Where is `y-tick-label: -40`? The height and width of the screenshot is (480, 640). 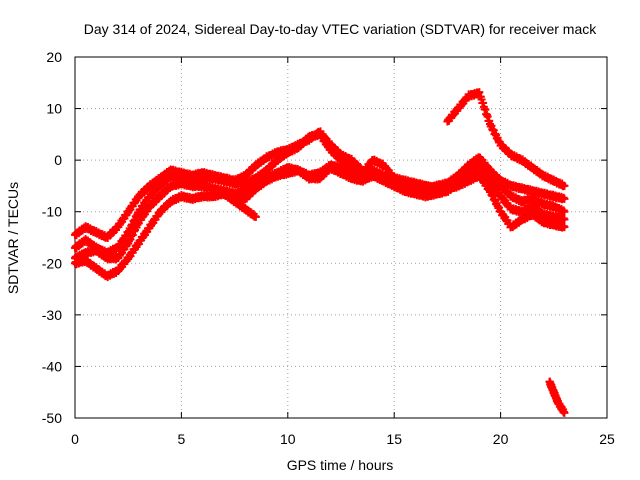
y-tick-label: -40 is located at coordinates (52, 366).